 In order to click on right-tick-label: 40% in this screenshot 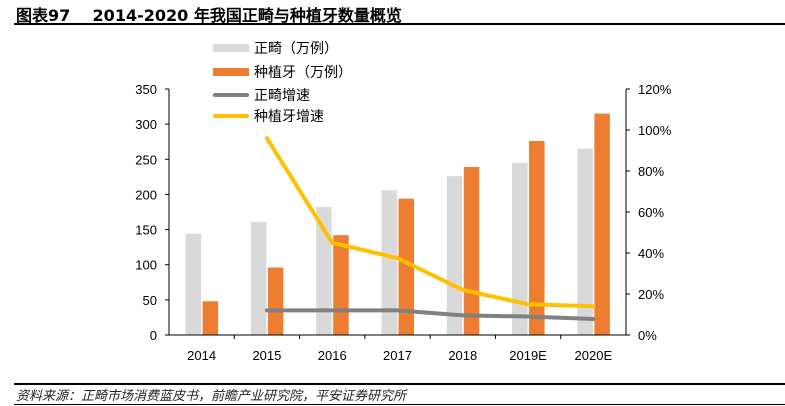, I will do `click(651, 253)`.